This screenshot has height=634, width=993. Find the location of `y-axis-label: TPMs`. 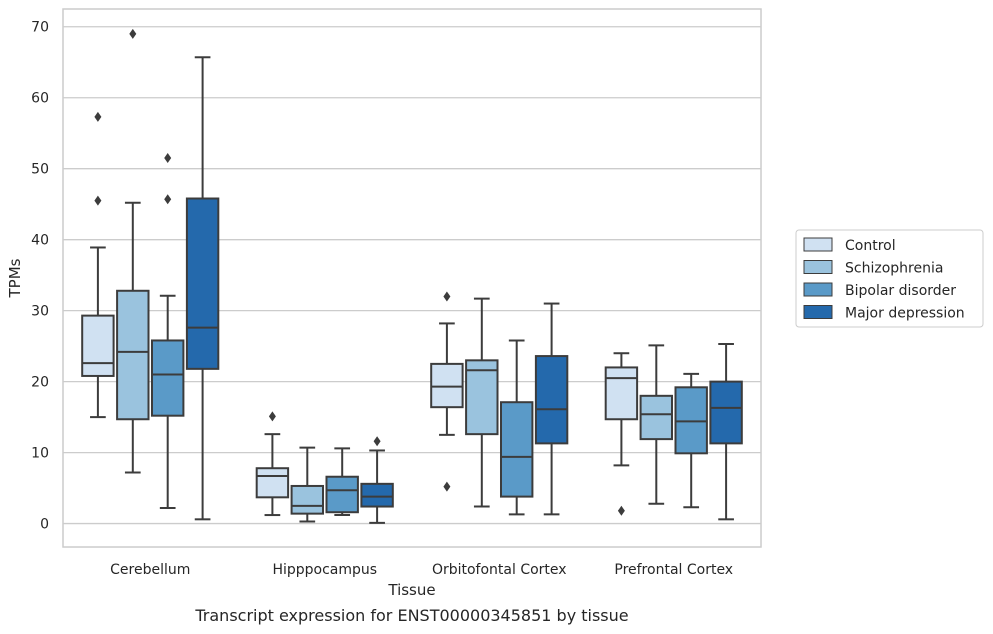

y-axis-label: TPMs is located at coordinates (15, 278).